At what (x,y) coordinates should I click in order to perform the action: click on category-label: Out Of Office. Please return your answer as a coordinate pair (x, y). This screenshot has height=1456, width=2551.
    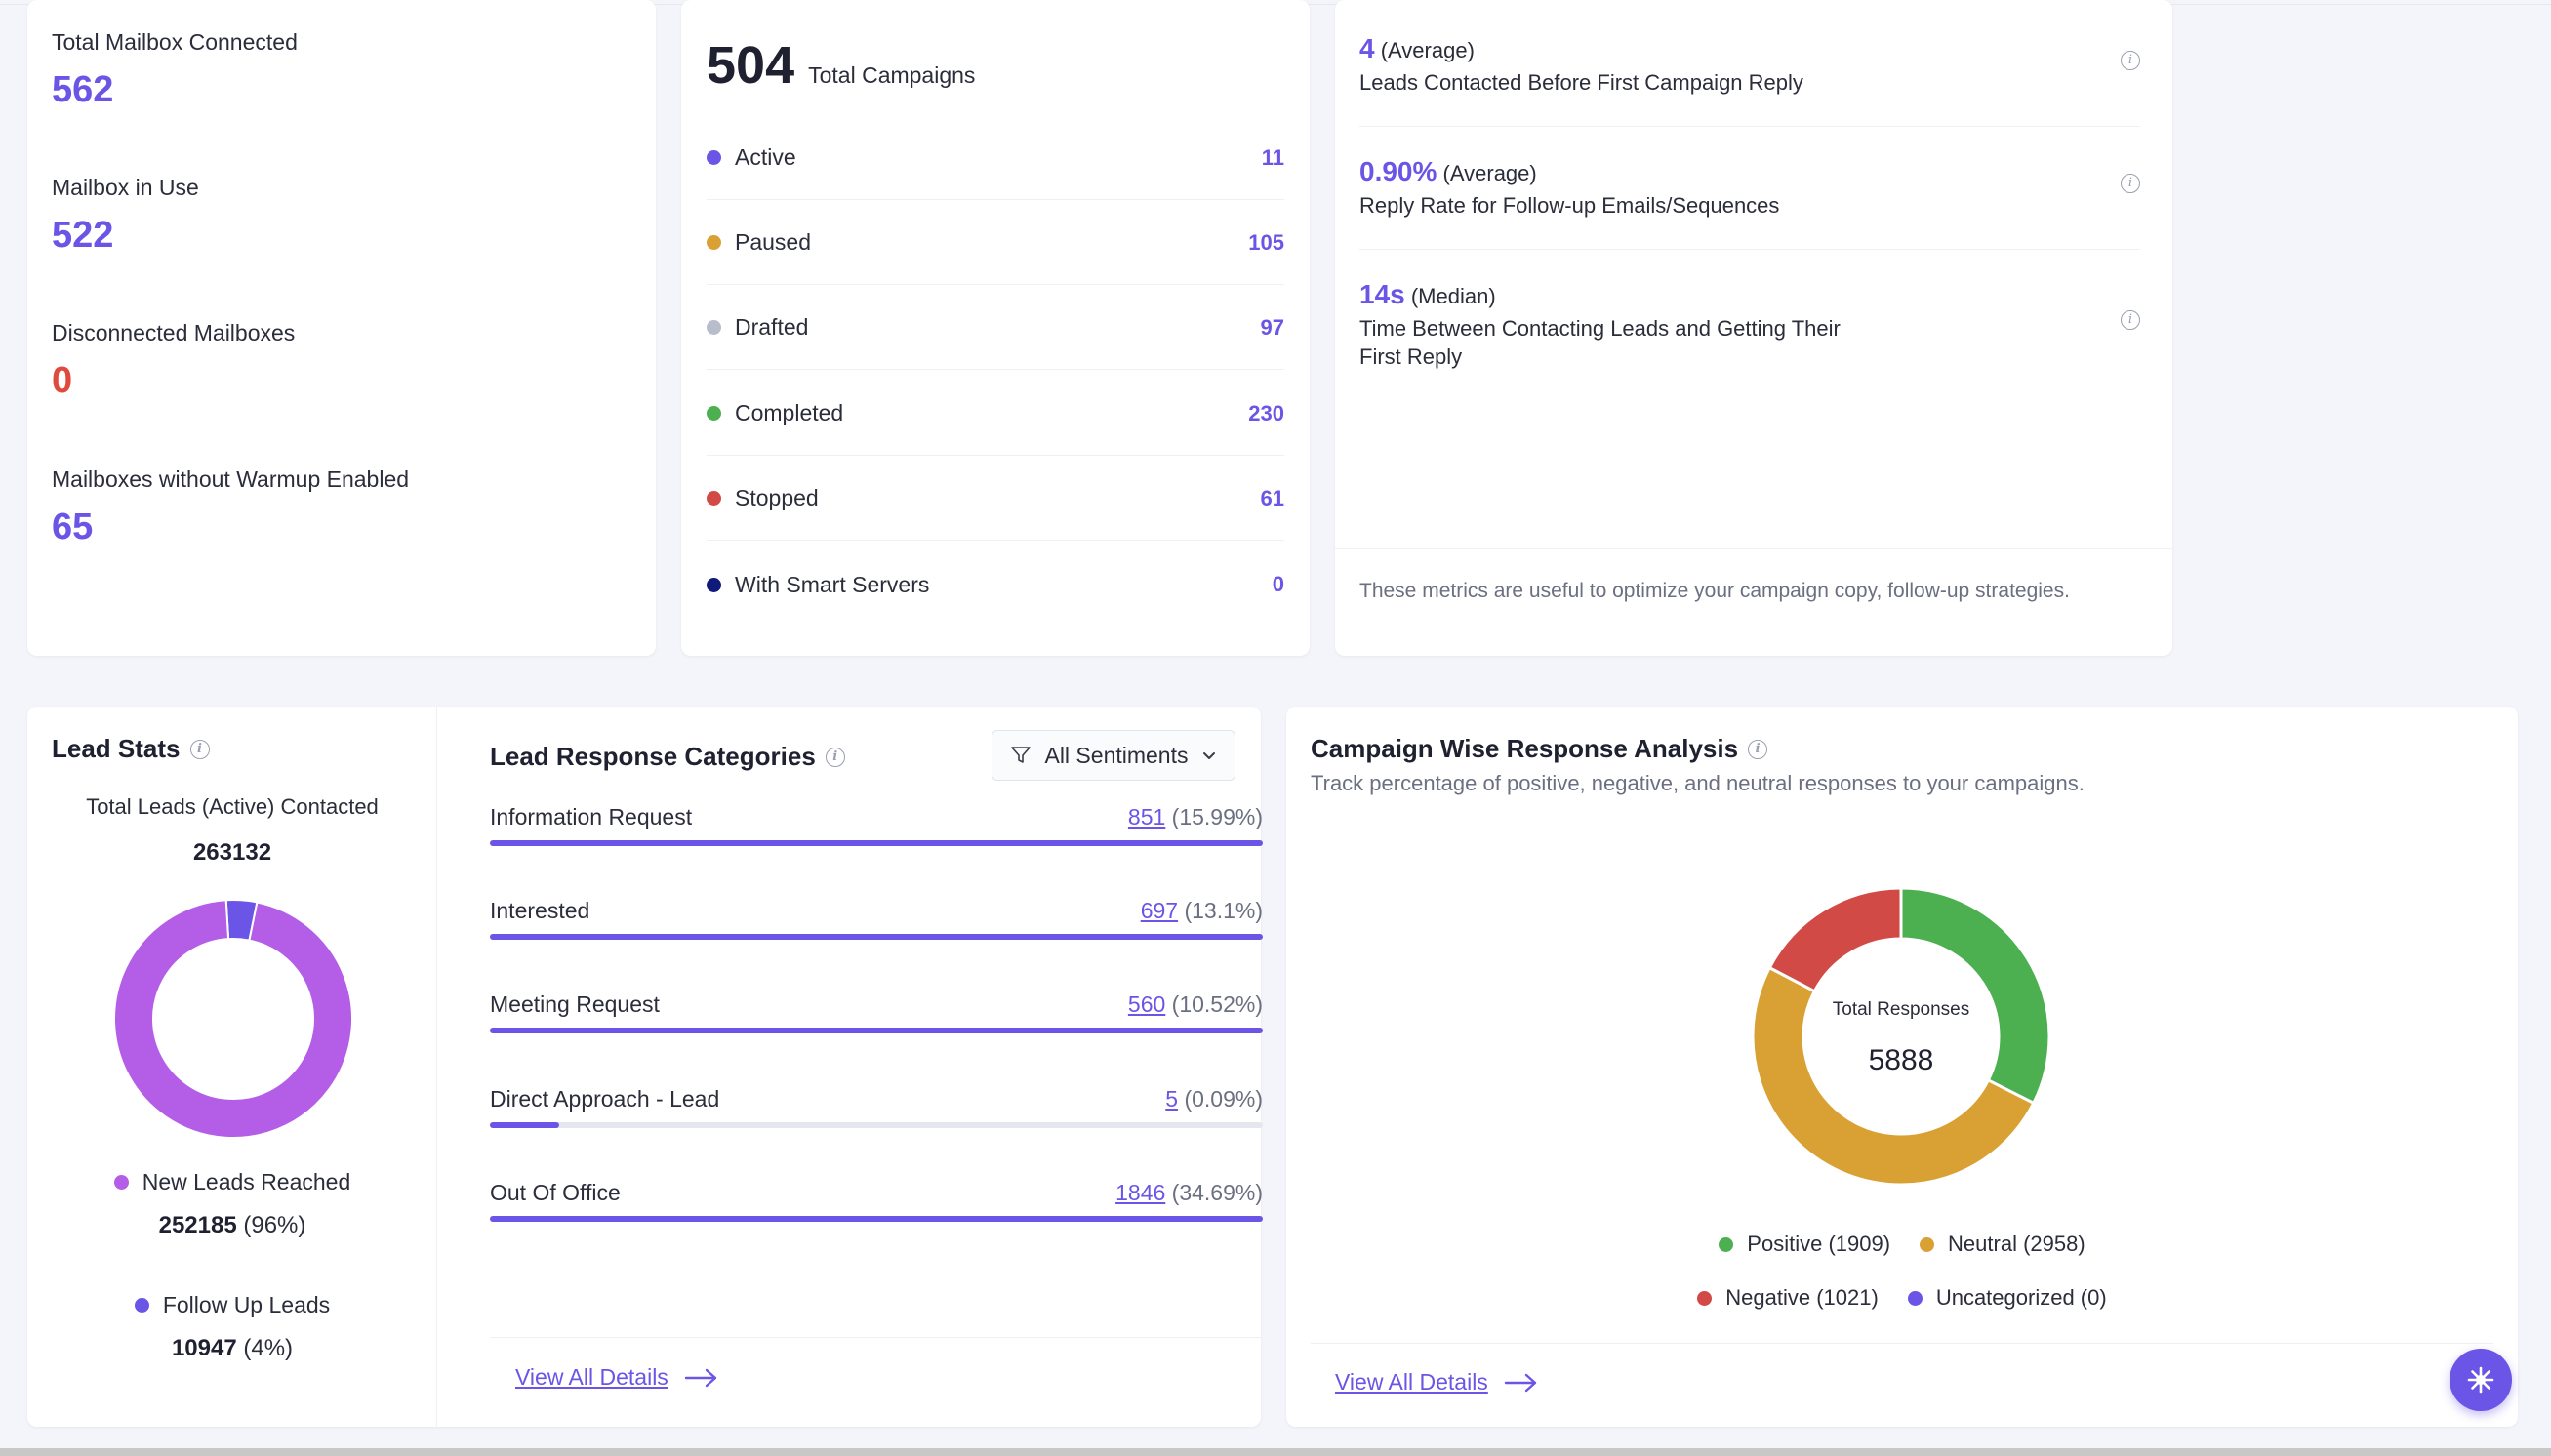
    Looking at the image, I should click on (555, 1192).